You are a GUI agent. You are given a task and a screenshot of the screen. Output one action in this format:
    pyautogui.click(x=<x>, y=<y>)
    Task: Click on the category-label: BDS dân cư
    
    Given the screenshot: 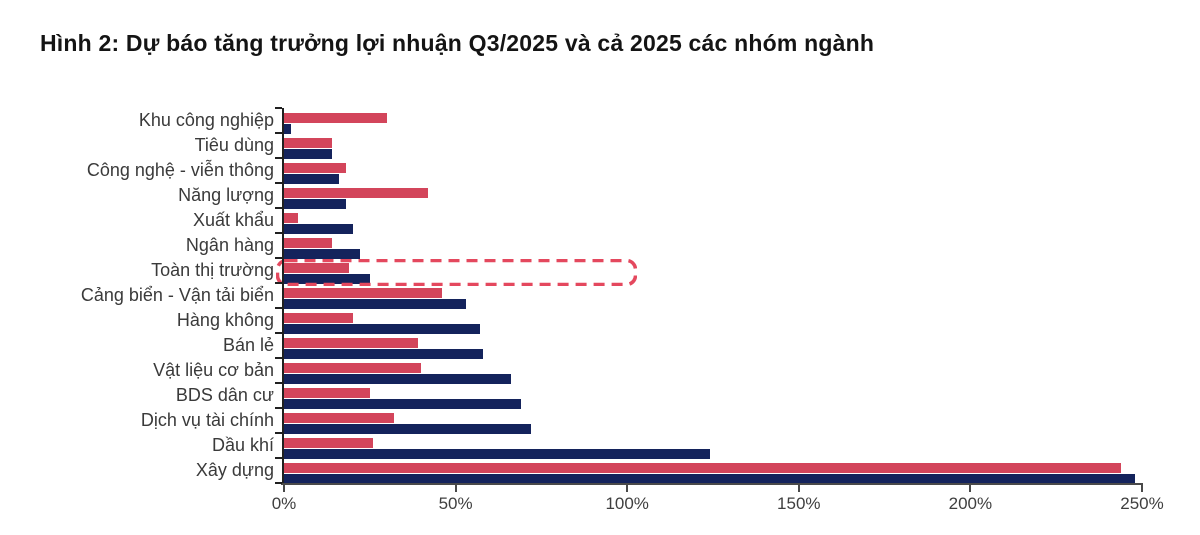 What is the action you would take?
    pyautogui.click(x=224, y=395)
    